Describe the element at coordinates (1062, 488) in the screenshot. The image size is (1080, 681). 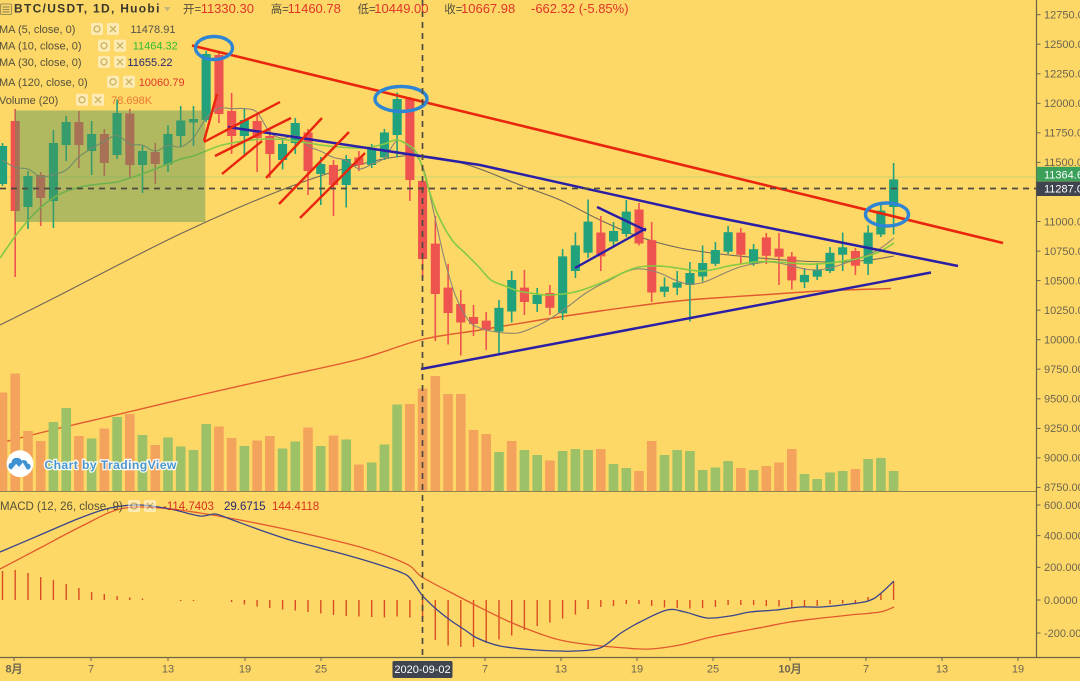
I see `svg-text: 8750.00` at that location.